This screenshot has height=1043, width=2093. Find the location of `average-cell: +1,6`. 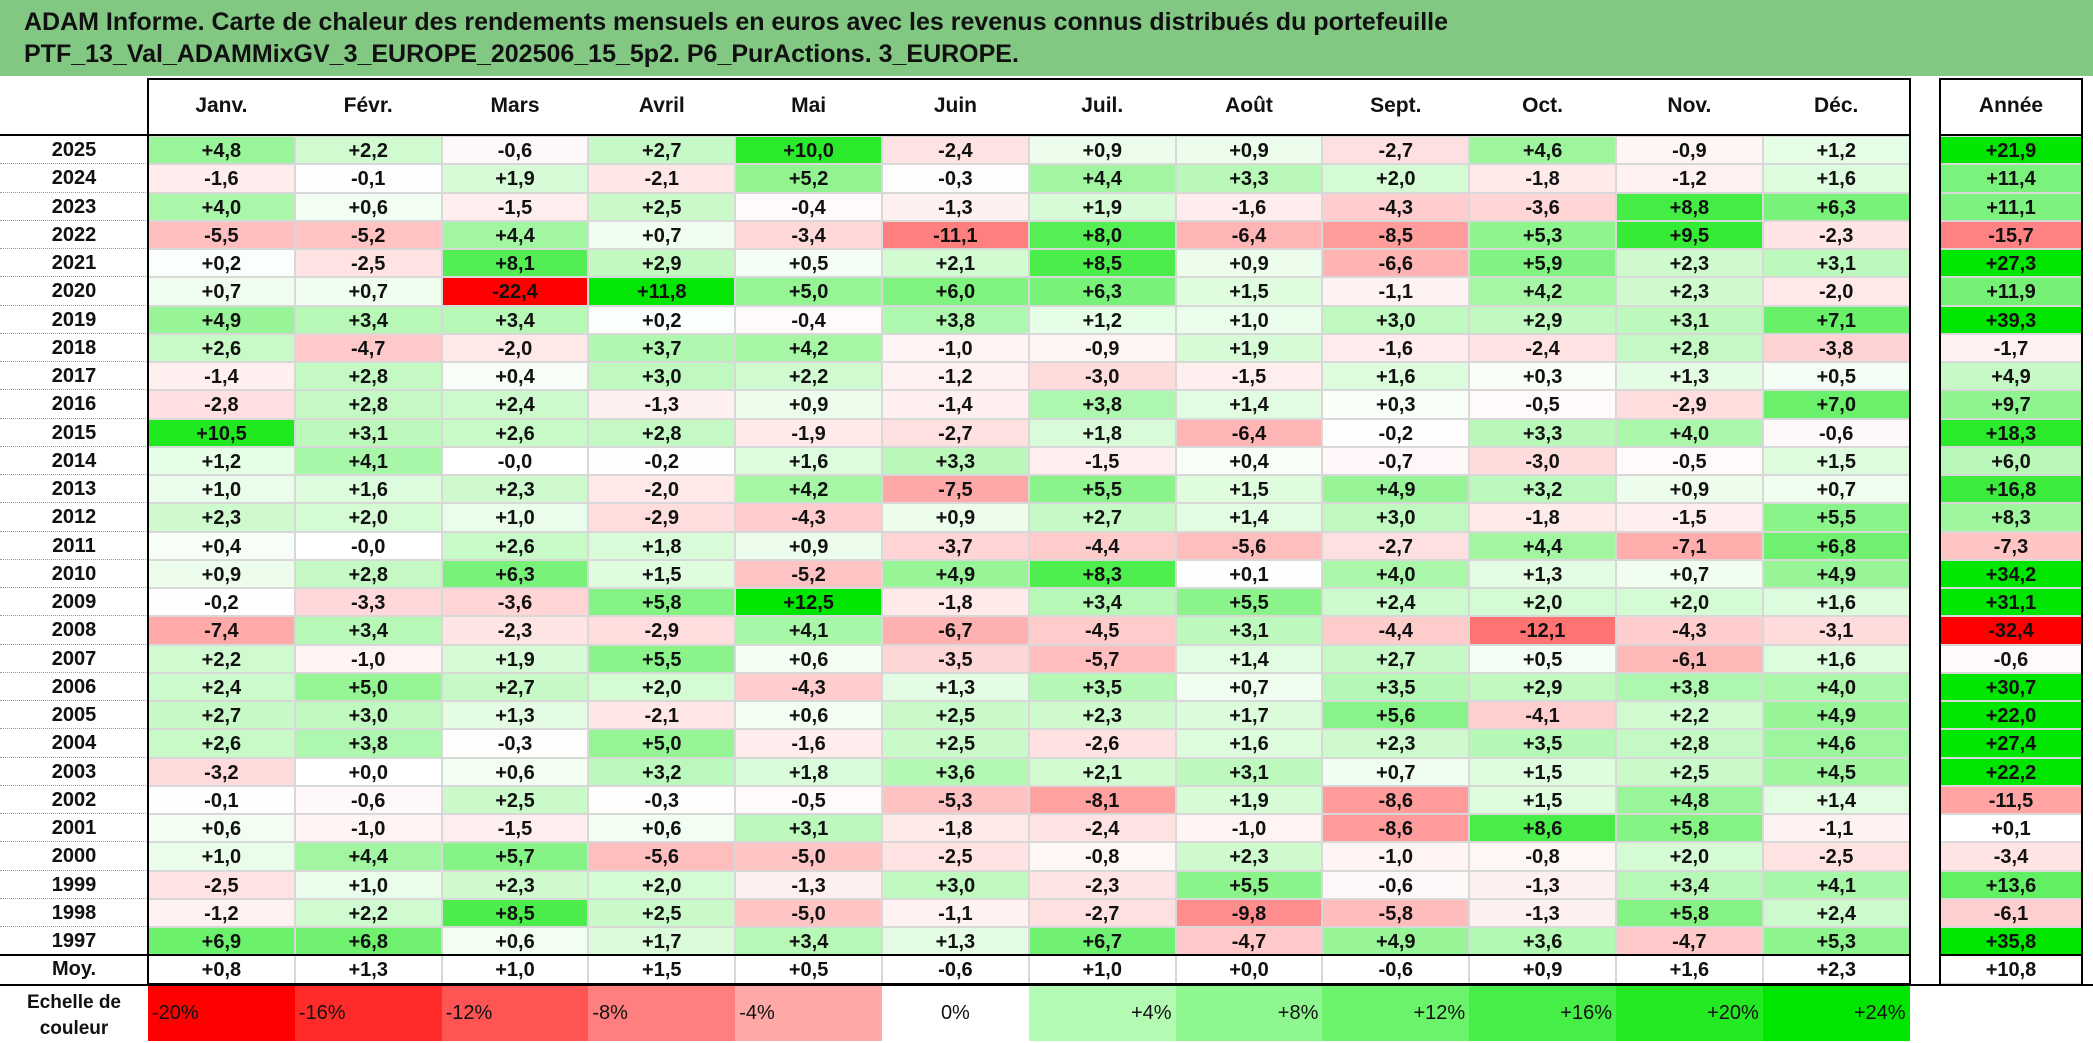

average-cell: +1,6 is located at coordinates (1689, 969).